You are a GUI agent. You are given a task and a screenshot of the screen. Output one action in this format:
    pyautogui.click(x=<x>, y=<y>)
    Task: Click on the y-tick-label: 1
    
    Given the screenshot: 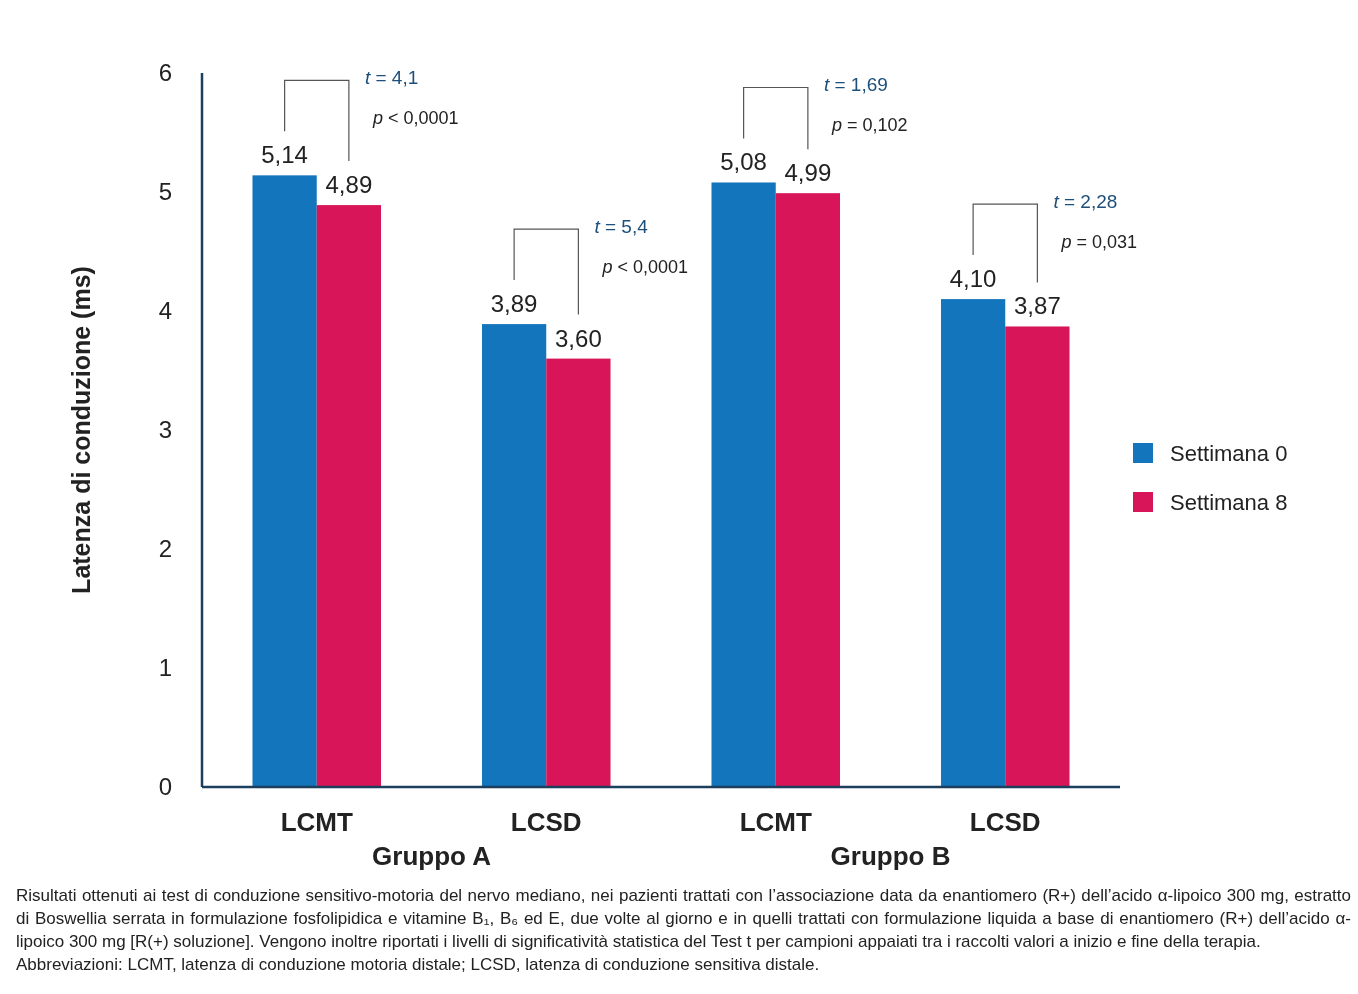 What is the action you would take?
    pyautogui.click(x=165, y=668)
    